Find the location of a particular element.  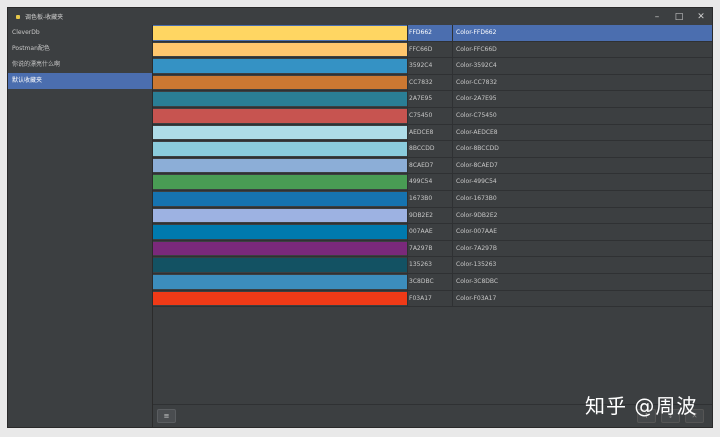

color-row: 9DB2E2 Color-9DB2E2 is located at coordinates (432, 216).